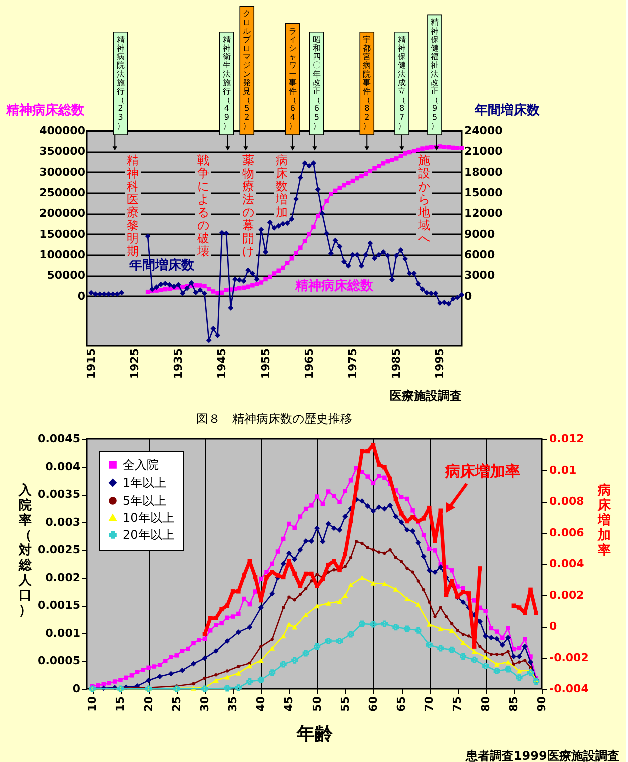 Image resolution: width=628 pixels, height=762 pixels. I want to click on text: 宇都宮病院事件（82）, so click(367, 82).